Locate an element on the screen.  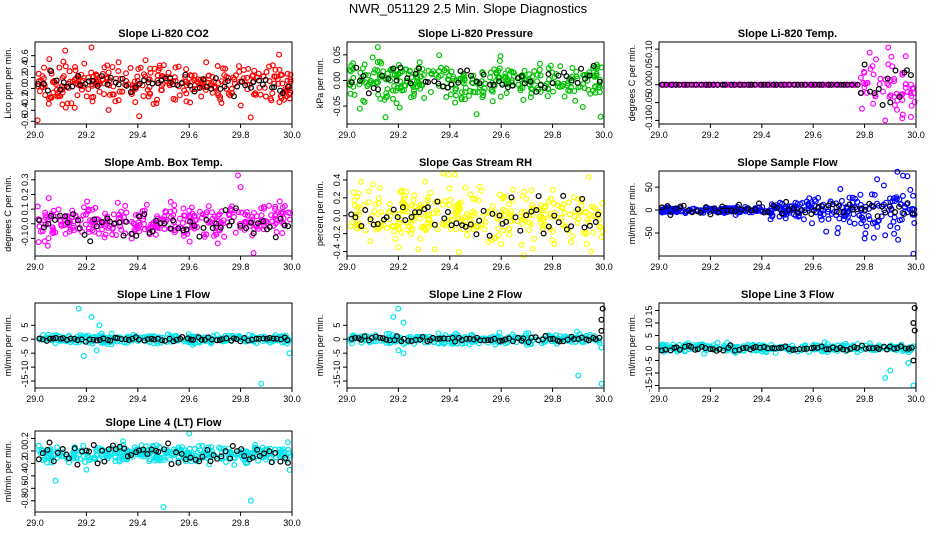
y-tick-label: 0.0 is located at coordinates (337, 215).